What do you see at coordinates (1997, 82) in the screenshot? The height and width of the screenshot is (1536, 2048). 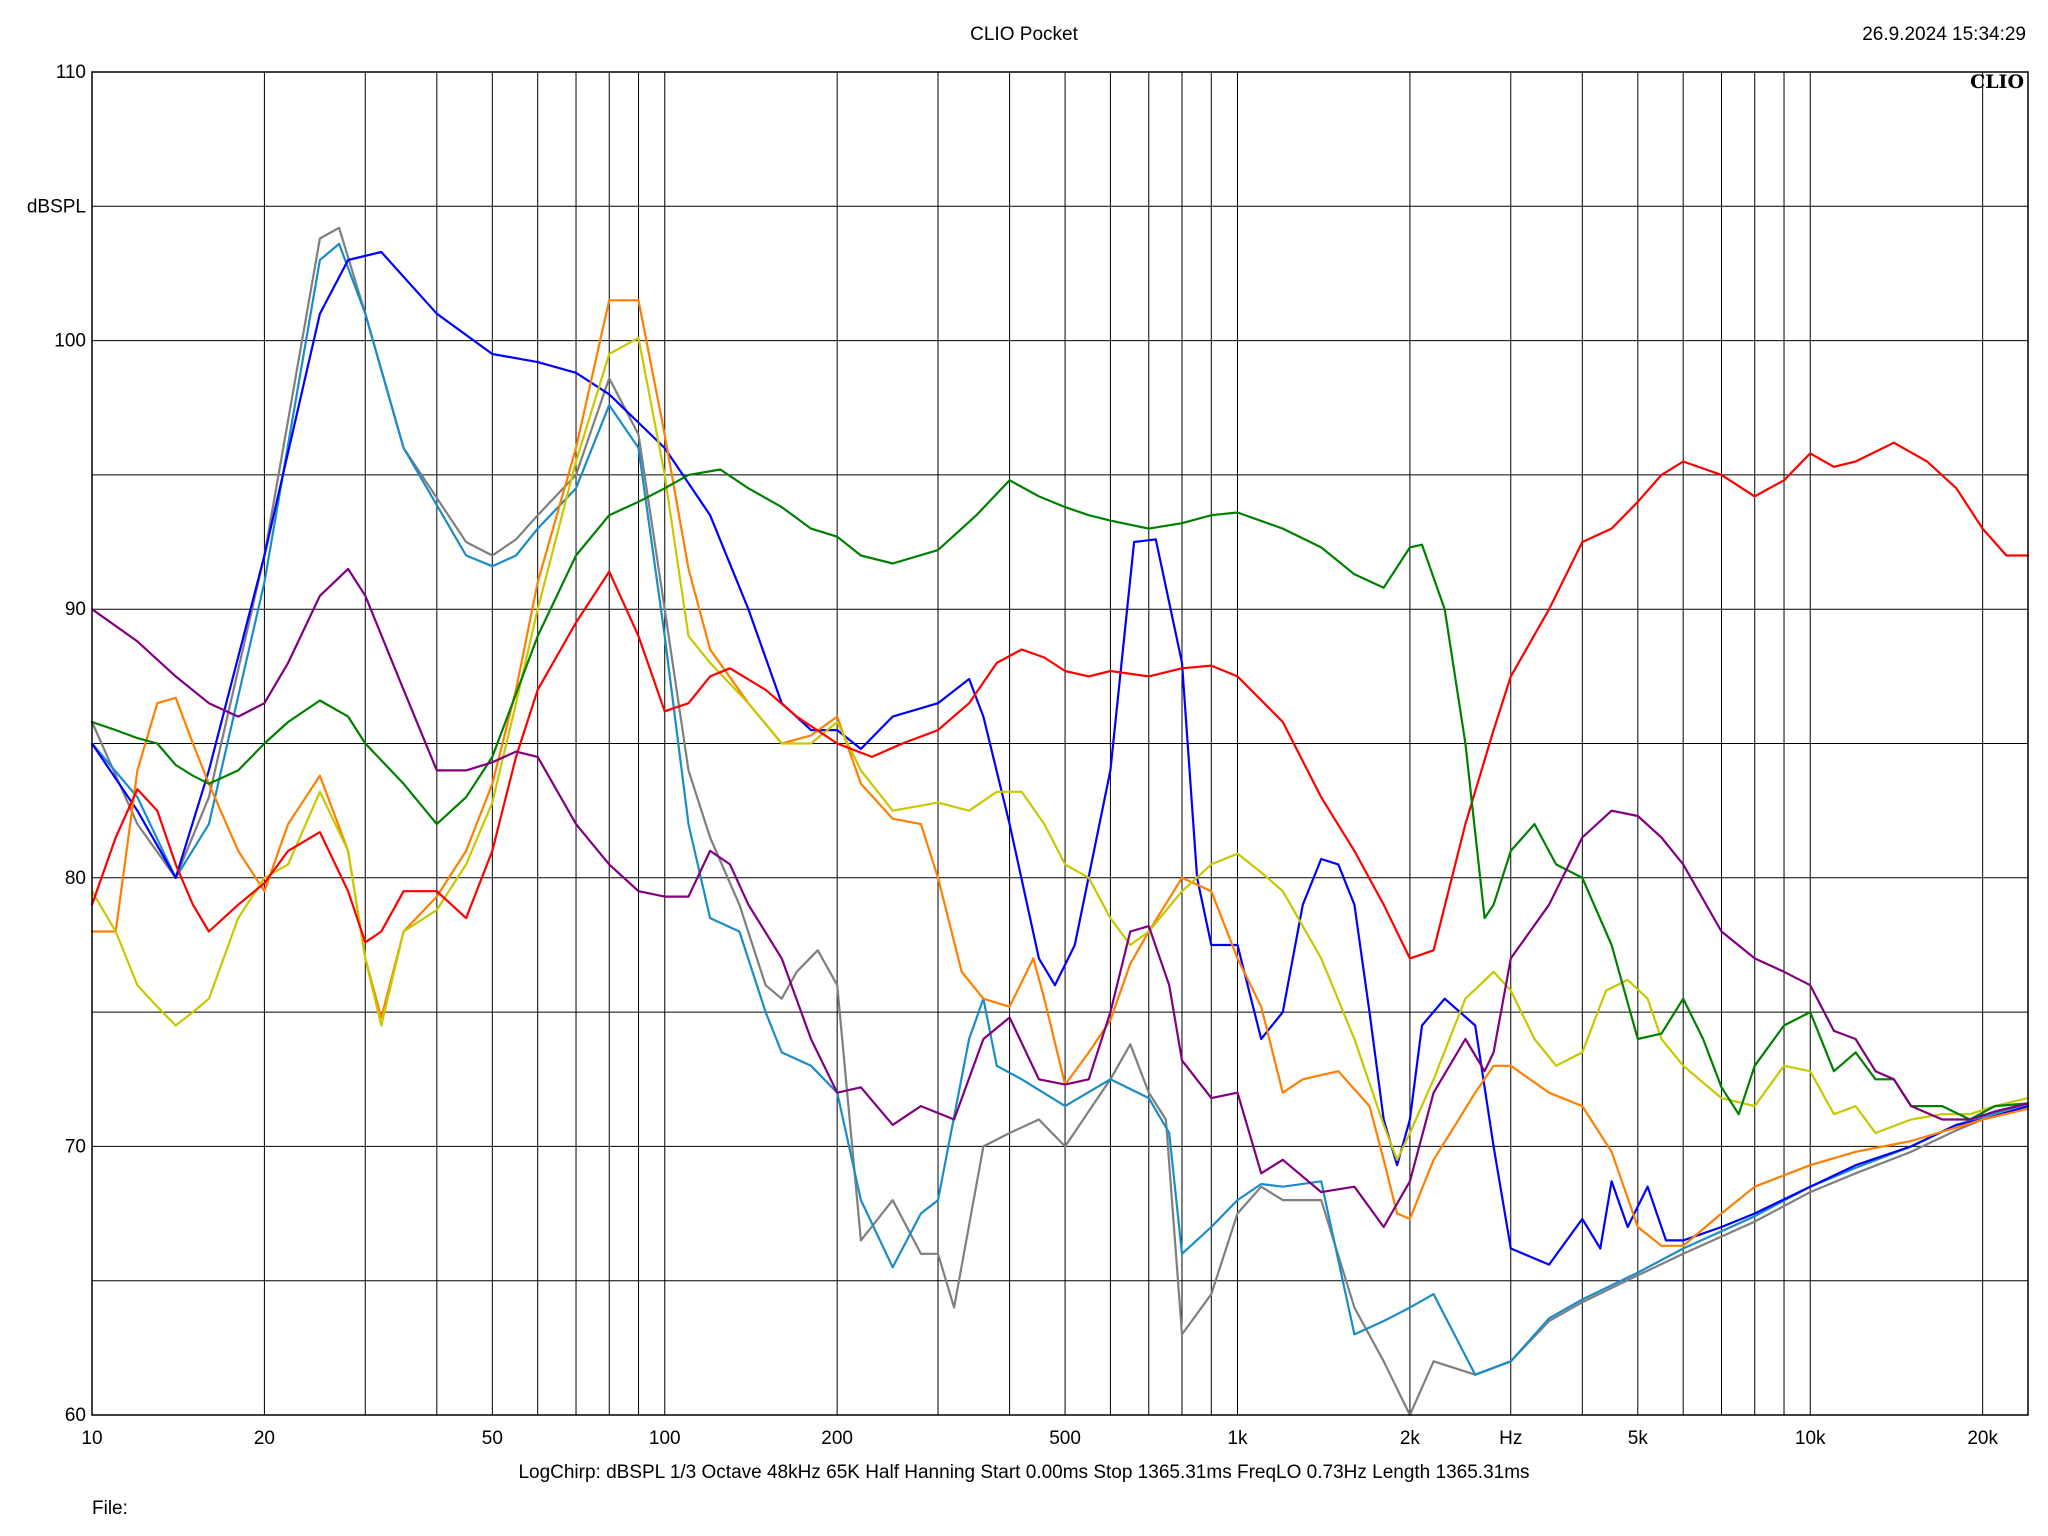 I see `clio-logo: CLIO` at bounding box center [1997, 82].